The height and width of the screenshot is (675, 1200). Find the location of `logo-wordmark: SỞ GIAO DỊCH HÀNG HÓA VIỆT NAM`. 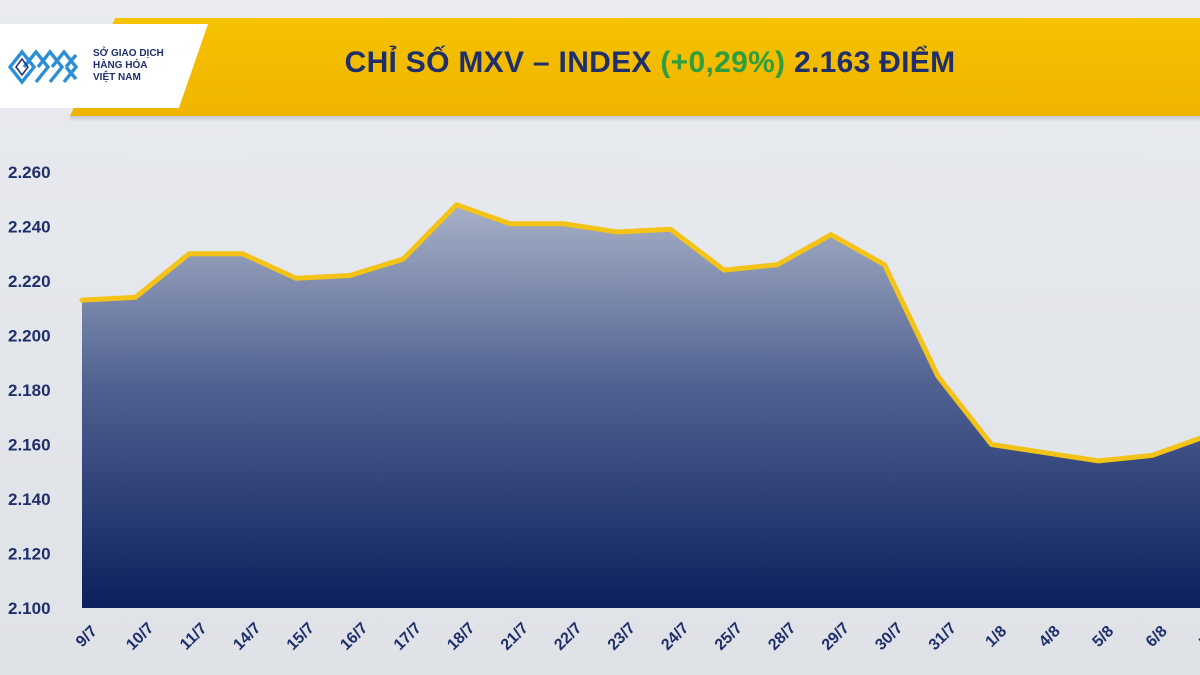

logo-wordmark: SỞ GIAO DỊCH HÀNG HÓA VIỆT NAM is located at coordinates (148, 66).